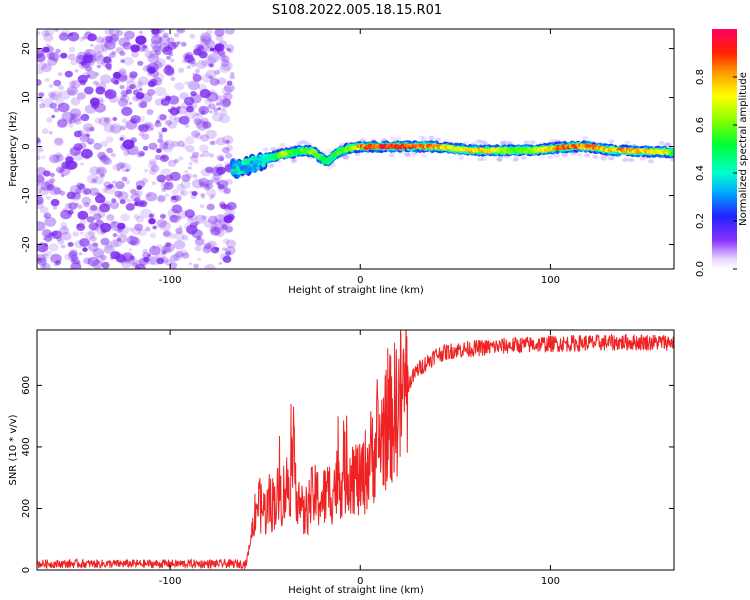  What do you see at coordinates (357, 10) in the screenshot?
I see `figure-title: S108.2022.005.18.15.R01` at bounding box center [357, 10].